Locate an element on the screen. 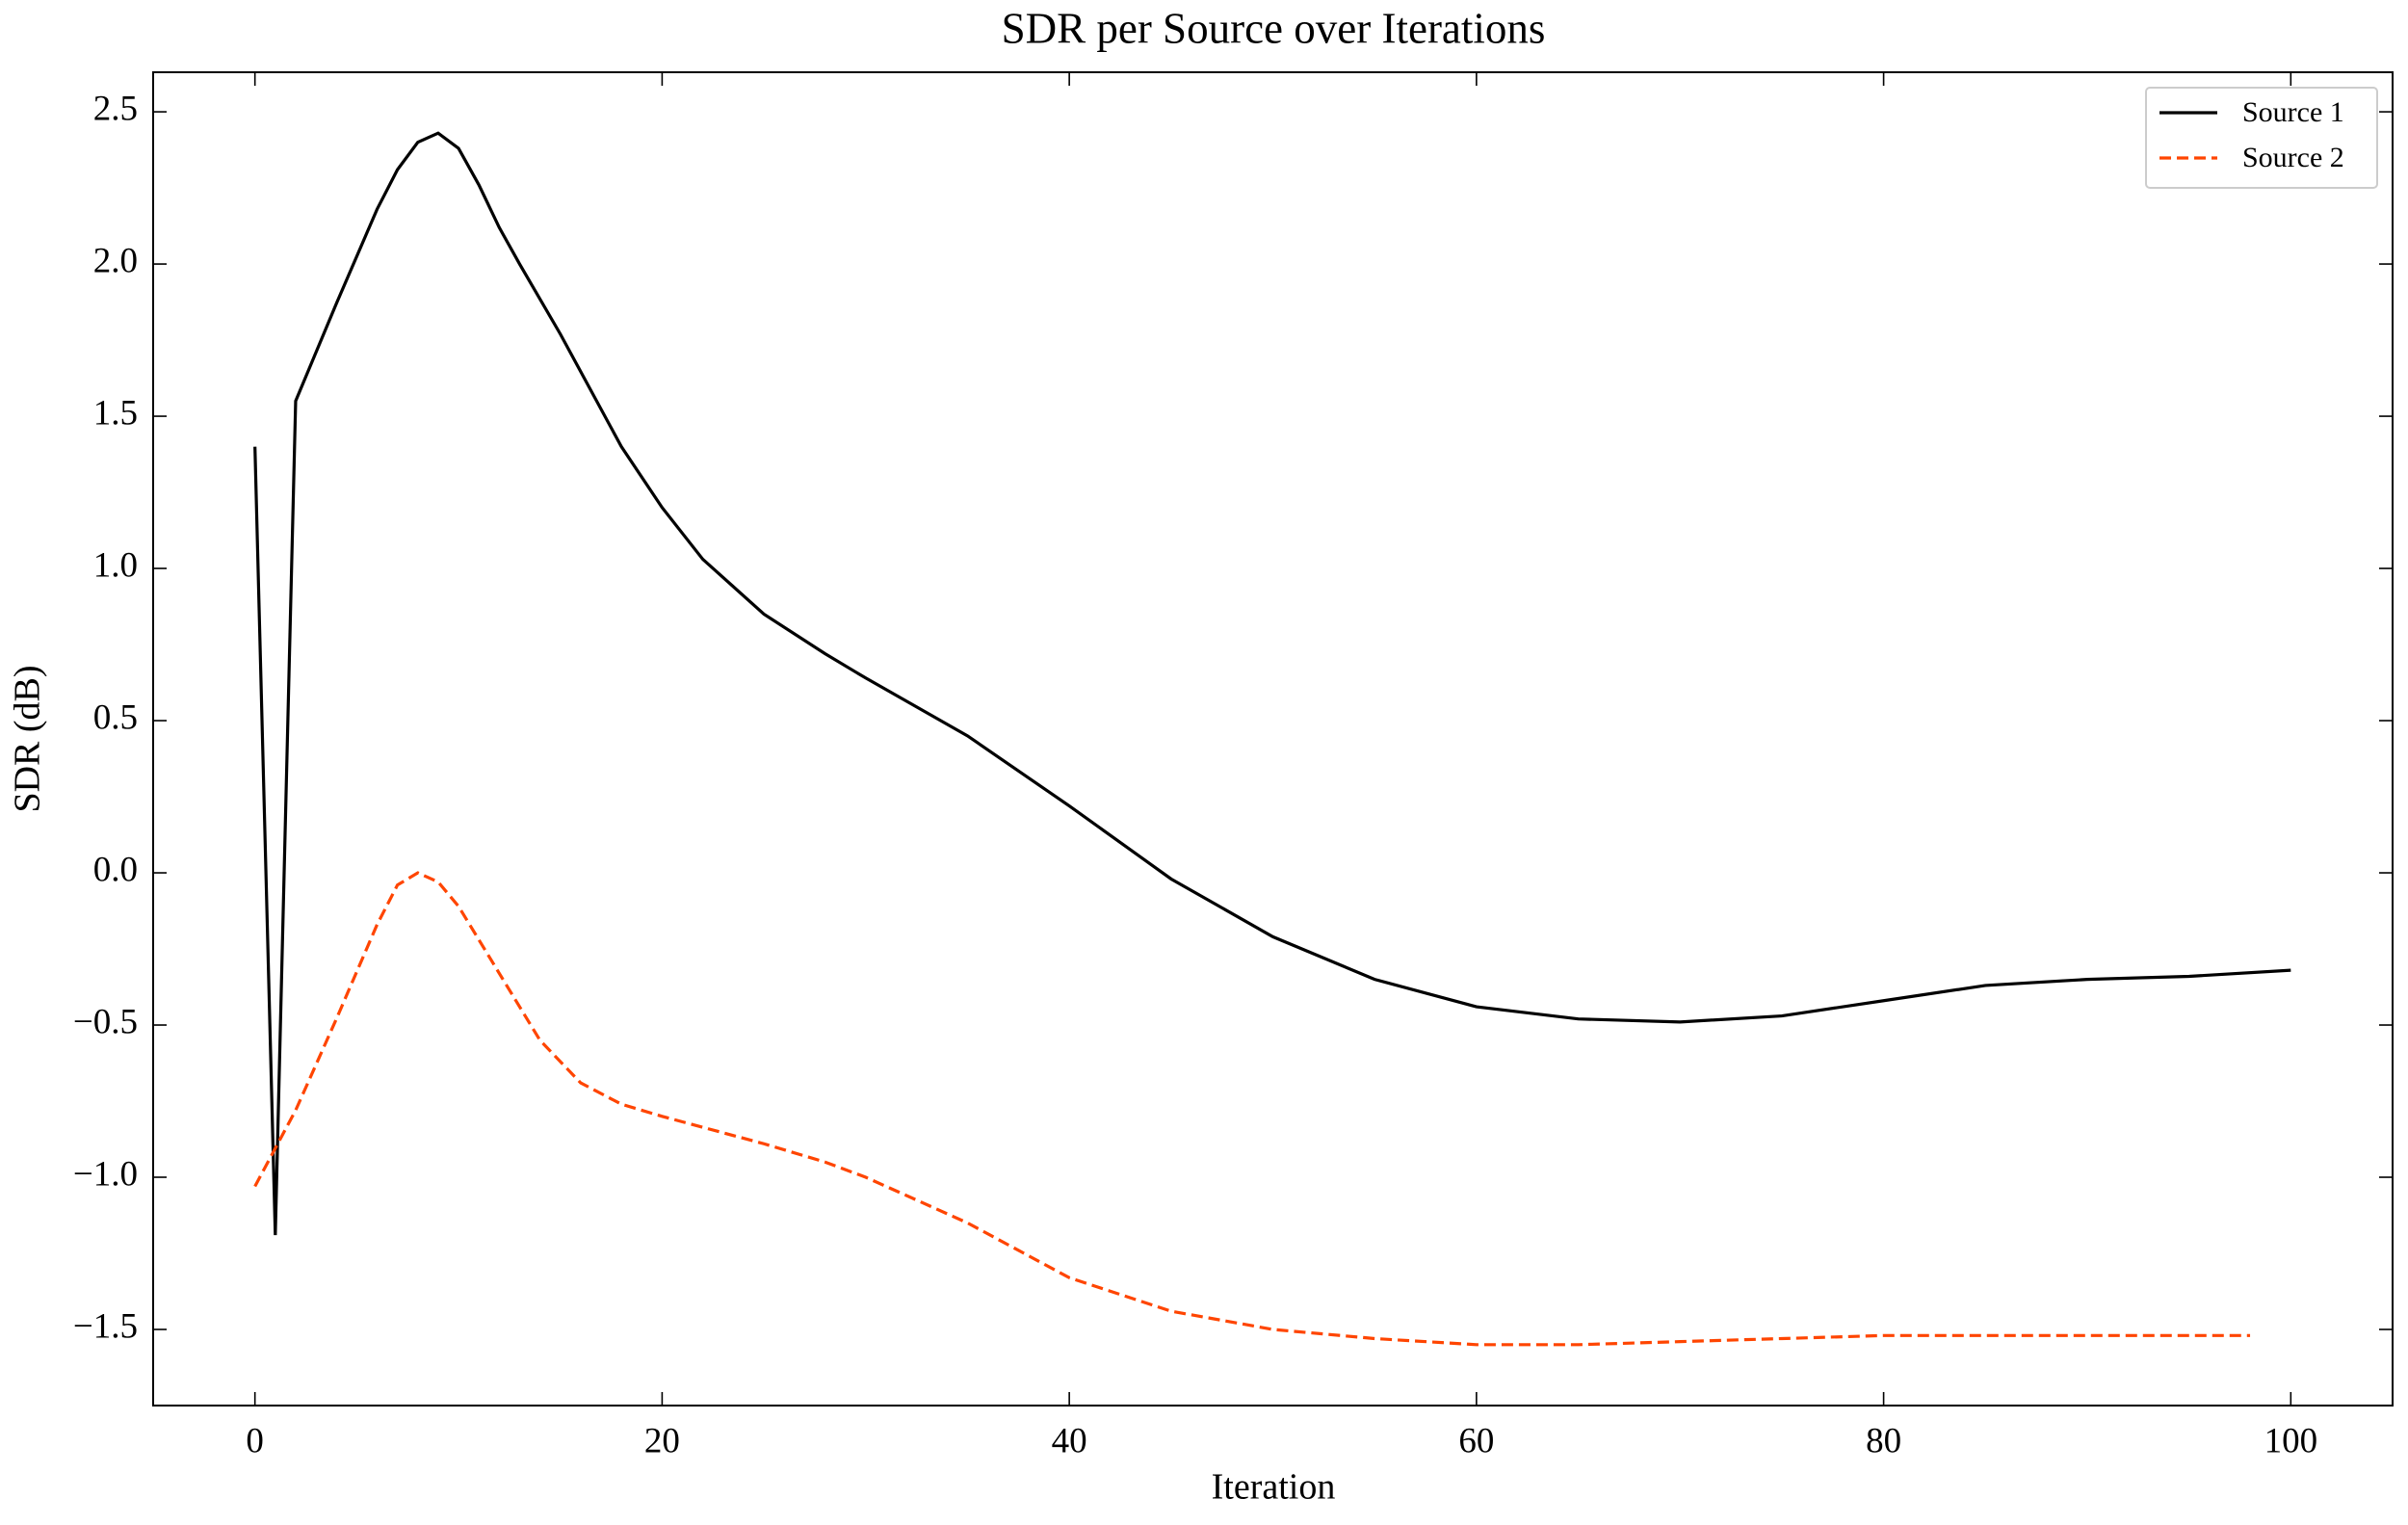  x-tick-label: 0 is located at coordinates (255, 1441).